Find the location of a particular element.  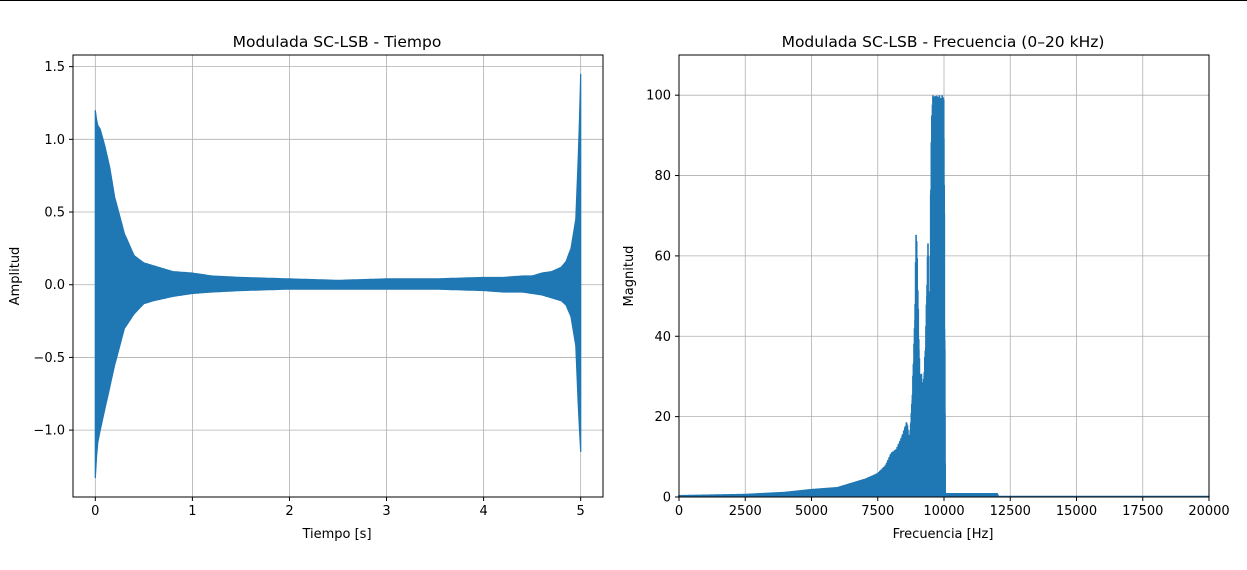

x-tick-label-8: 20000 is located at coordinates (1208, 511).